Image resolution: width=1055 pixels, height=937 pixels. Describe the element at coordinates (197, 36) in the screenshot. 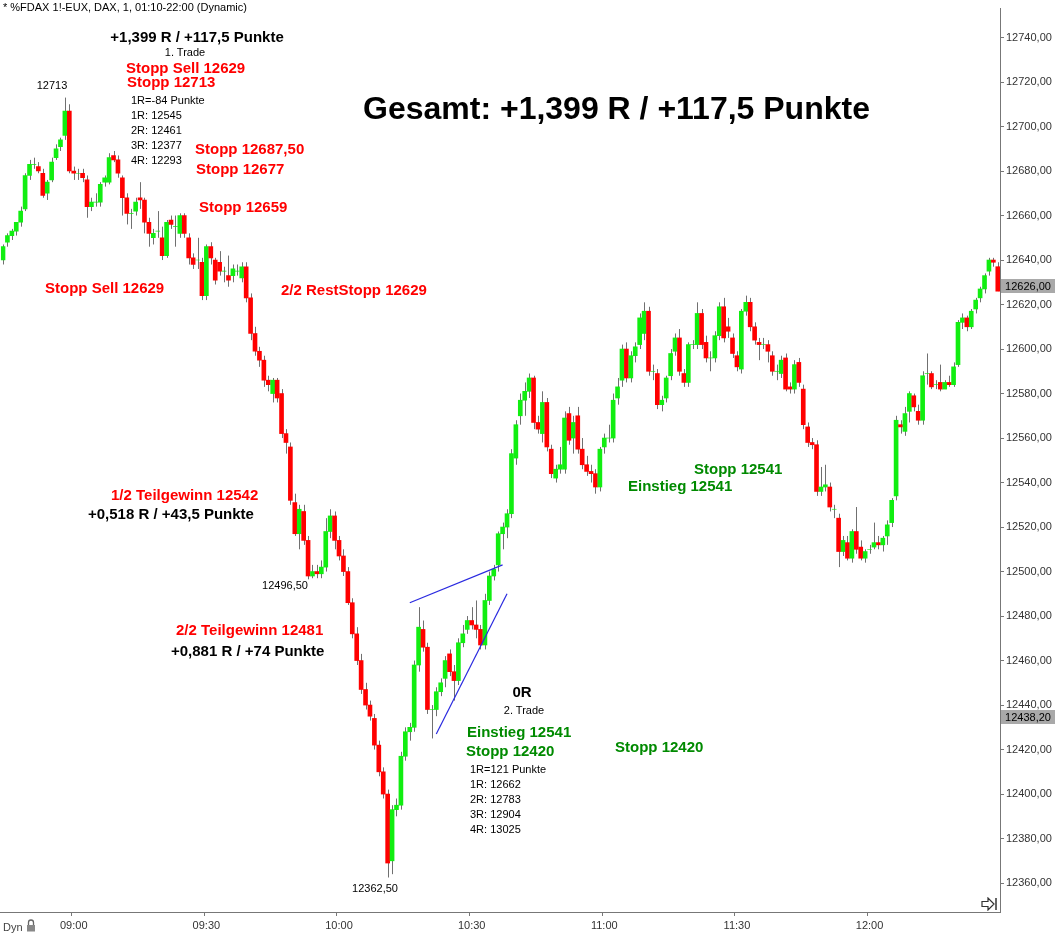

I see `annotation: +1,399 R / +117,5 Punkte` at that location.